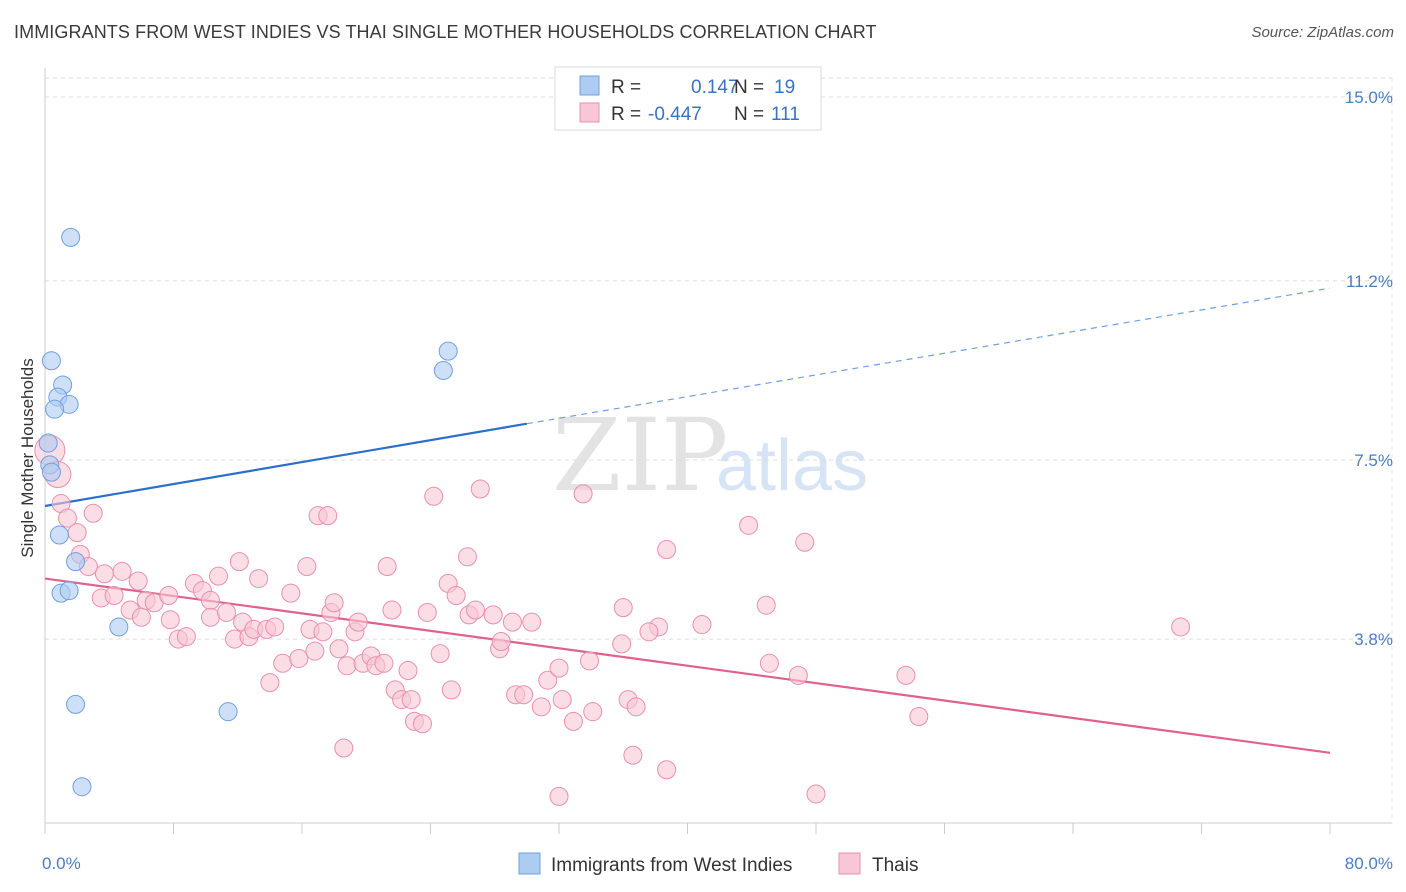  What do you see at coordinates (715, 87) in the screenshot?
I see `legend-r-value-west-indies: 0.147` at bounding box center [715, 87].